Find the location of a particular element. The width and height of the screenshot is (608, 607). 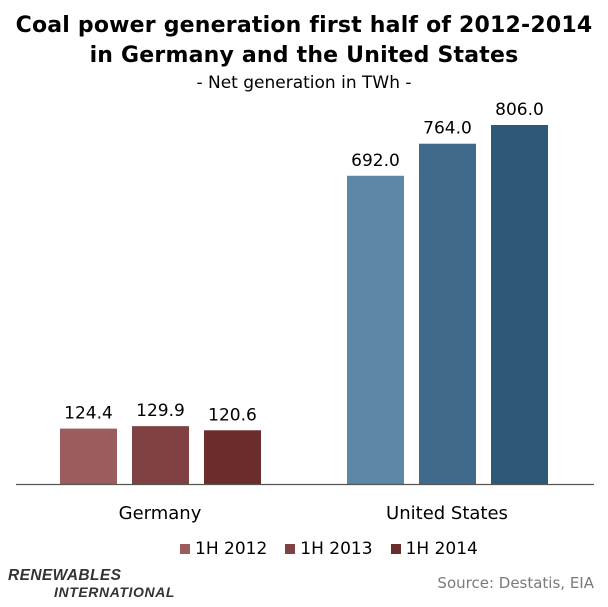

bar-germany-1h-2012 is located at coordinates (88, 456).